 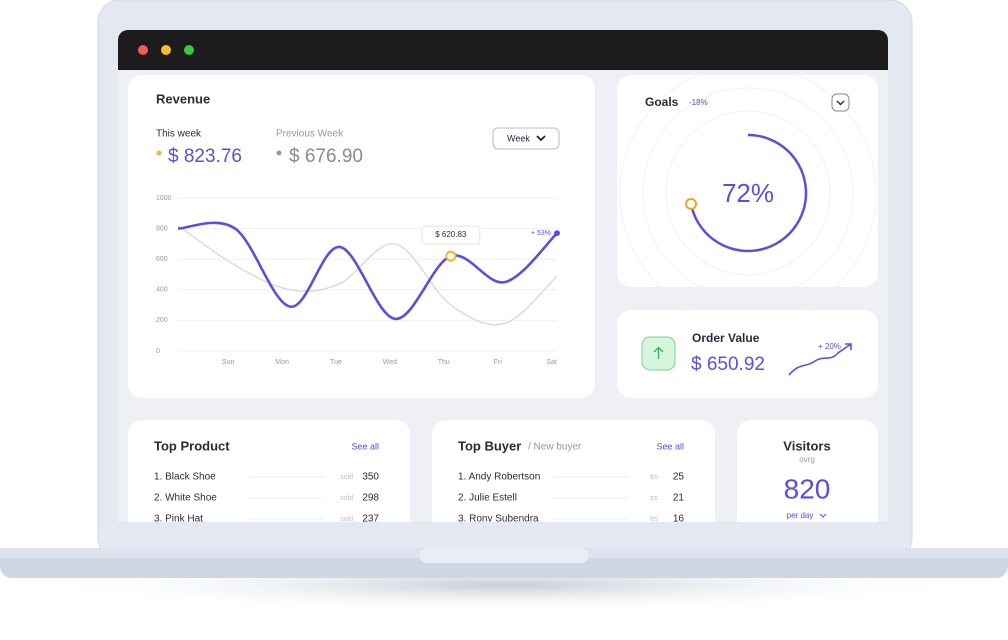 What do you see at coordinates (444, 362) in the screenshot?
I see `x-tick-label: Thu` at bounding box center [444, 362].